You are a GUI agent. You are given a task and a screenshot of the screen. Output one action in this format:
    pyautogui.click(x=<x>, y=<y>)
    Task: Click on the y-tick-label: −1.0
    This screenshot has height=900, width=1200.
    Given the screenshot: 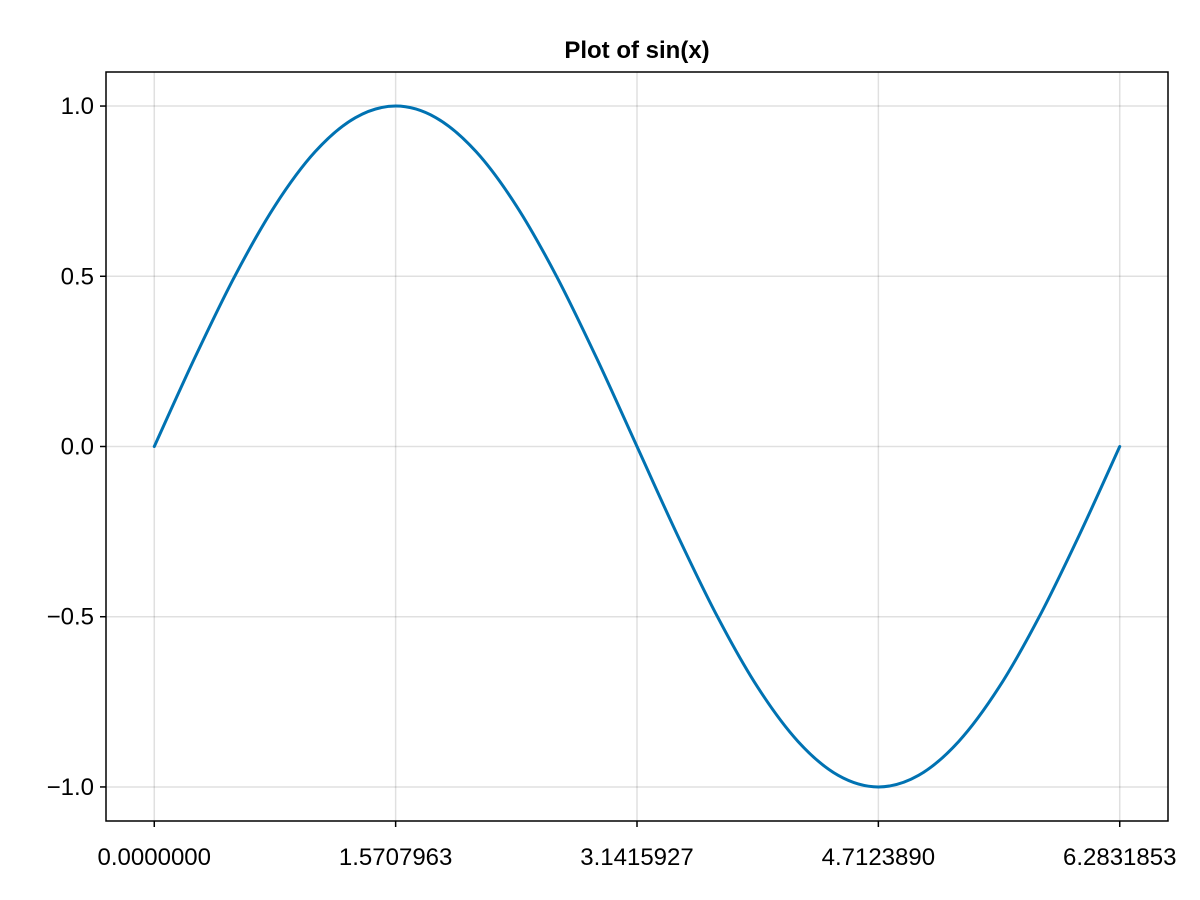 What is the action you would take?
    pyautogui.click(x=70, y=787)
    